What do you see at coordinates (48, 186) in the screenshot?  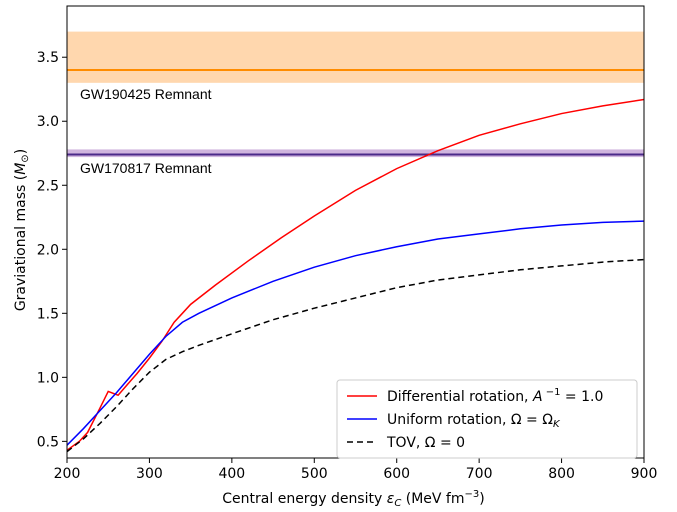 I see `y-tick-label: 2.5` at bounding box center [48, 186].